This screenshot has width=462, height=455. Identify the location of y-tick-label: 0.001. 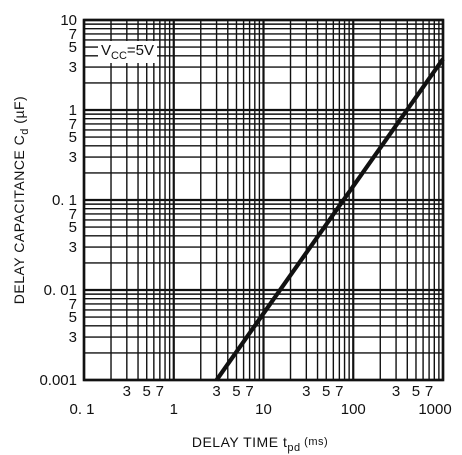
(58, 380).